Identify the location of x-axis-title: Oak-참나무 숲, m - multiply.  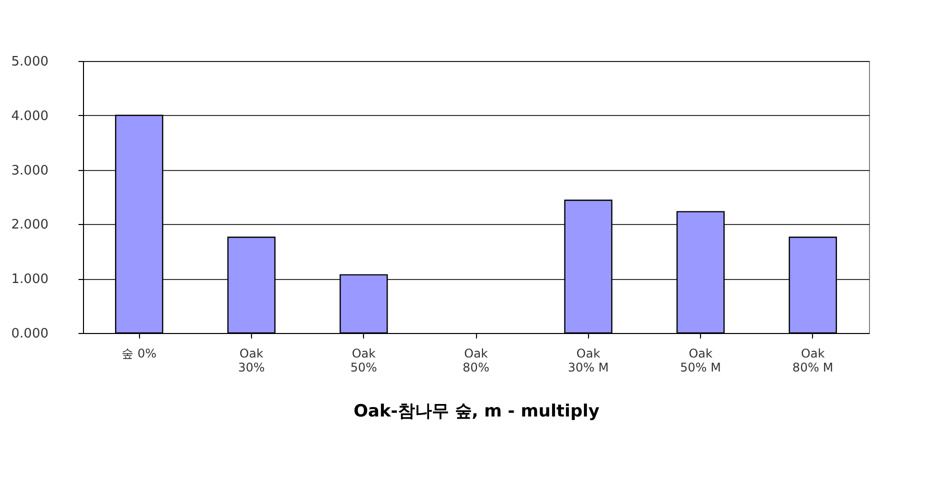
(477, 412).